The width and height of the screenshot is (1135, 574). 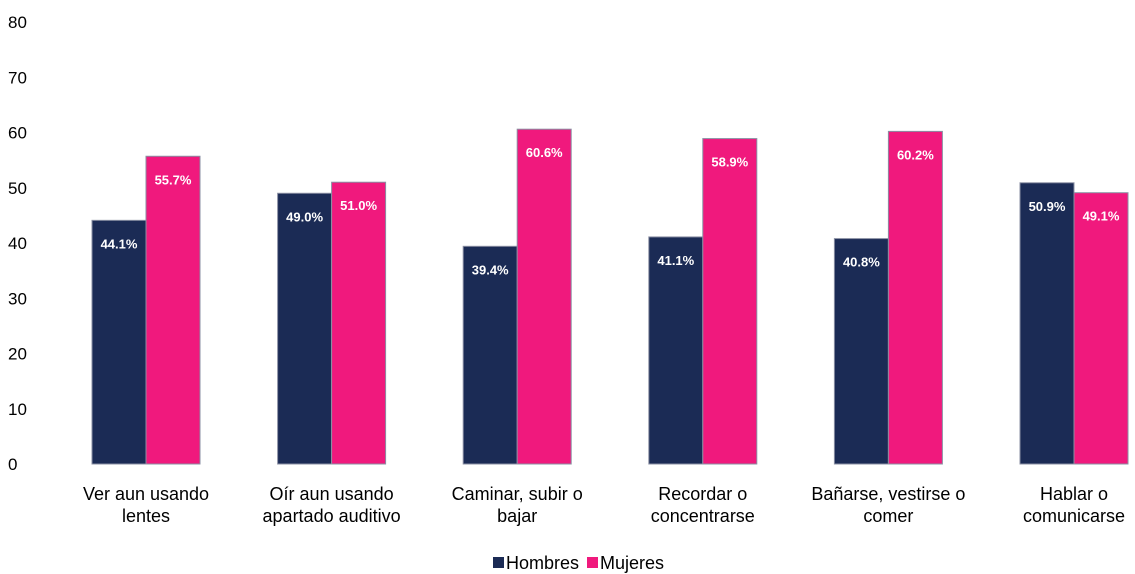 What do you see at coordinates (1047, 206) in the screenshot?
I see `data-label: 50.9%` at bounding box center [1047, 206].